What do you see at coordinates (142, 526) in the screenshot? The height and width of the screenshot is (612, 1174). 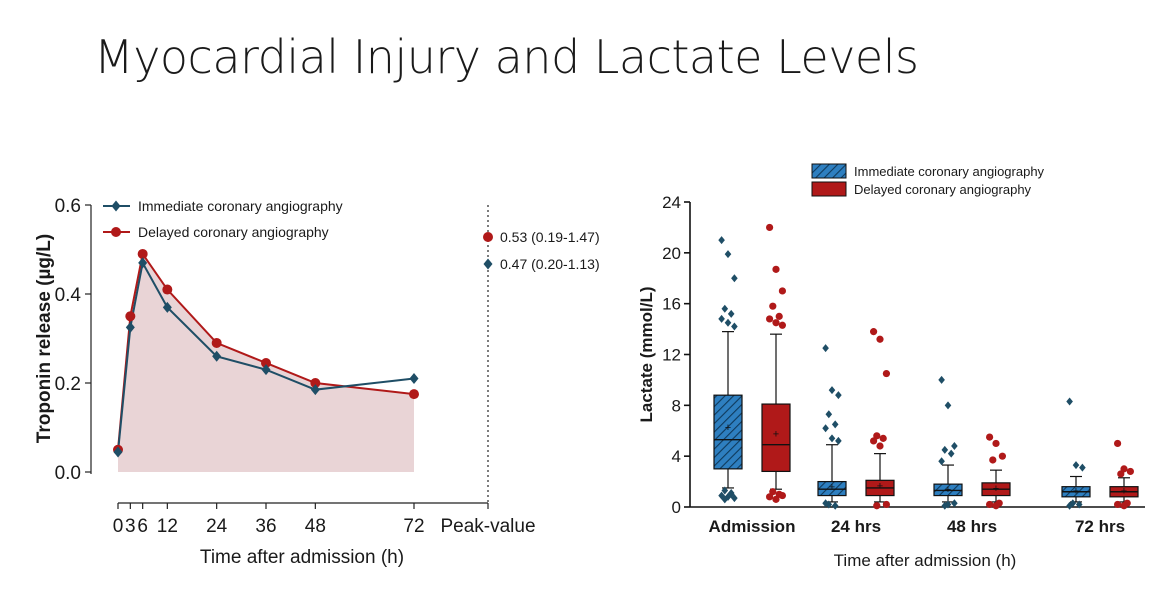 I see `troponin-x-tick-label: 6` at bounding box center [142, 526].